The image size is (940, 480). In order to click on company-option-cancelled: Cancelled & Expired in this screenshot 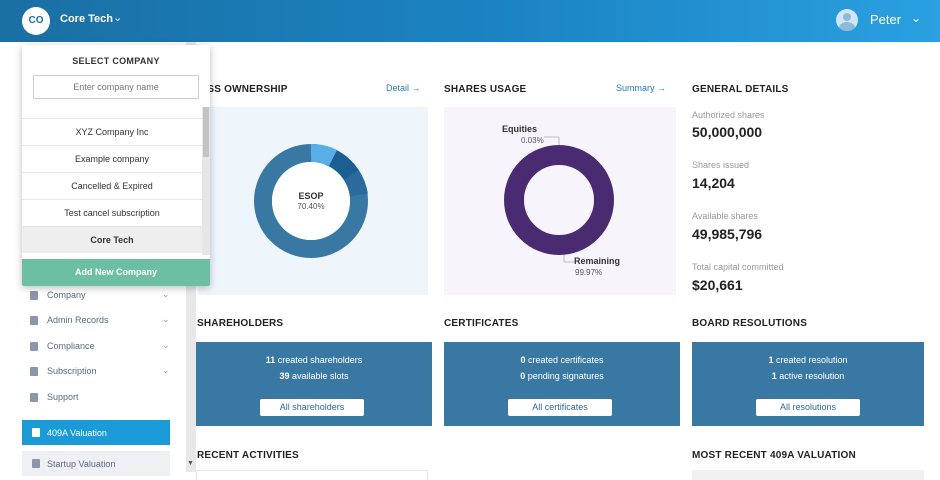, I will do `click(112, 185)`.